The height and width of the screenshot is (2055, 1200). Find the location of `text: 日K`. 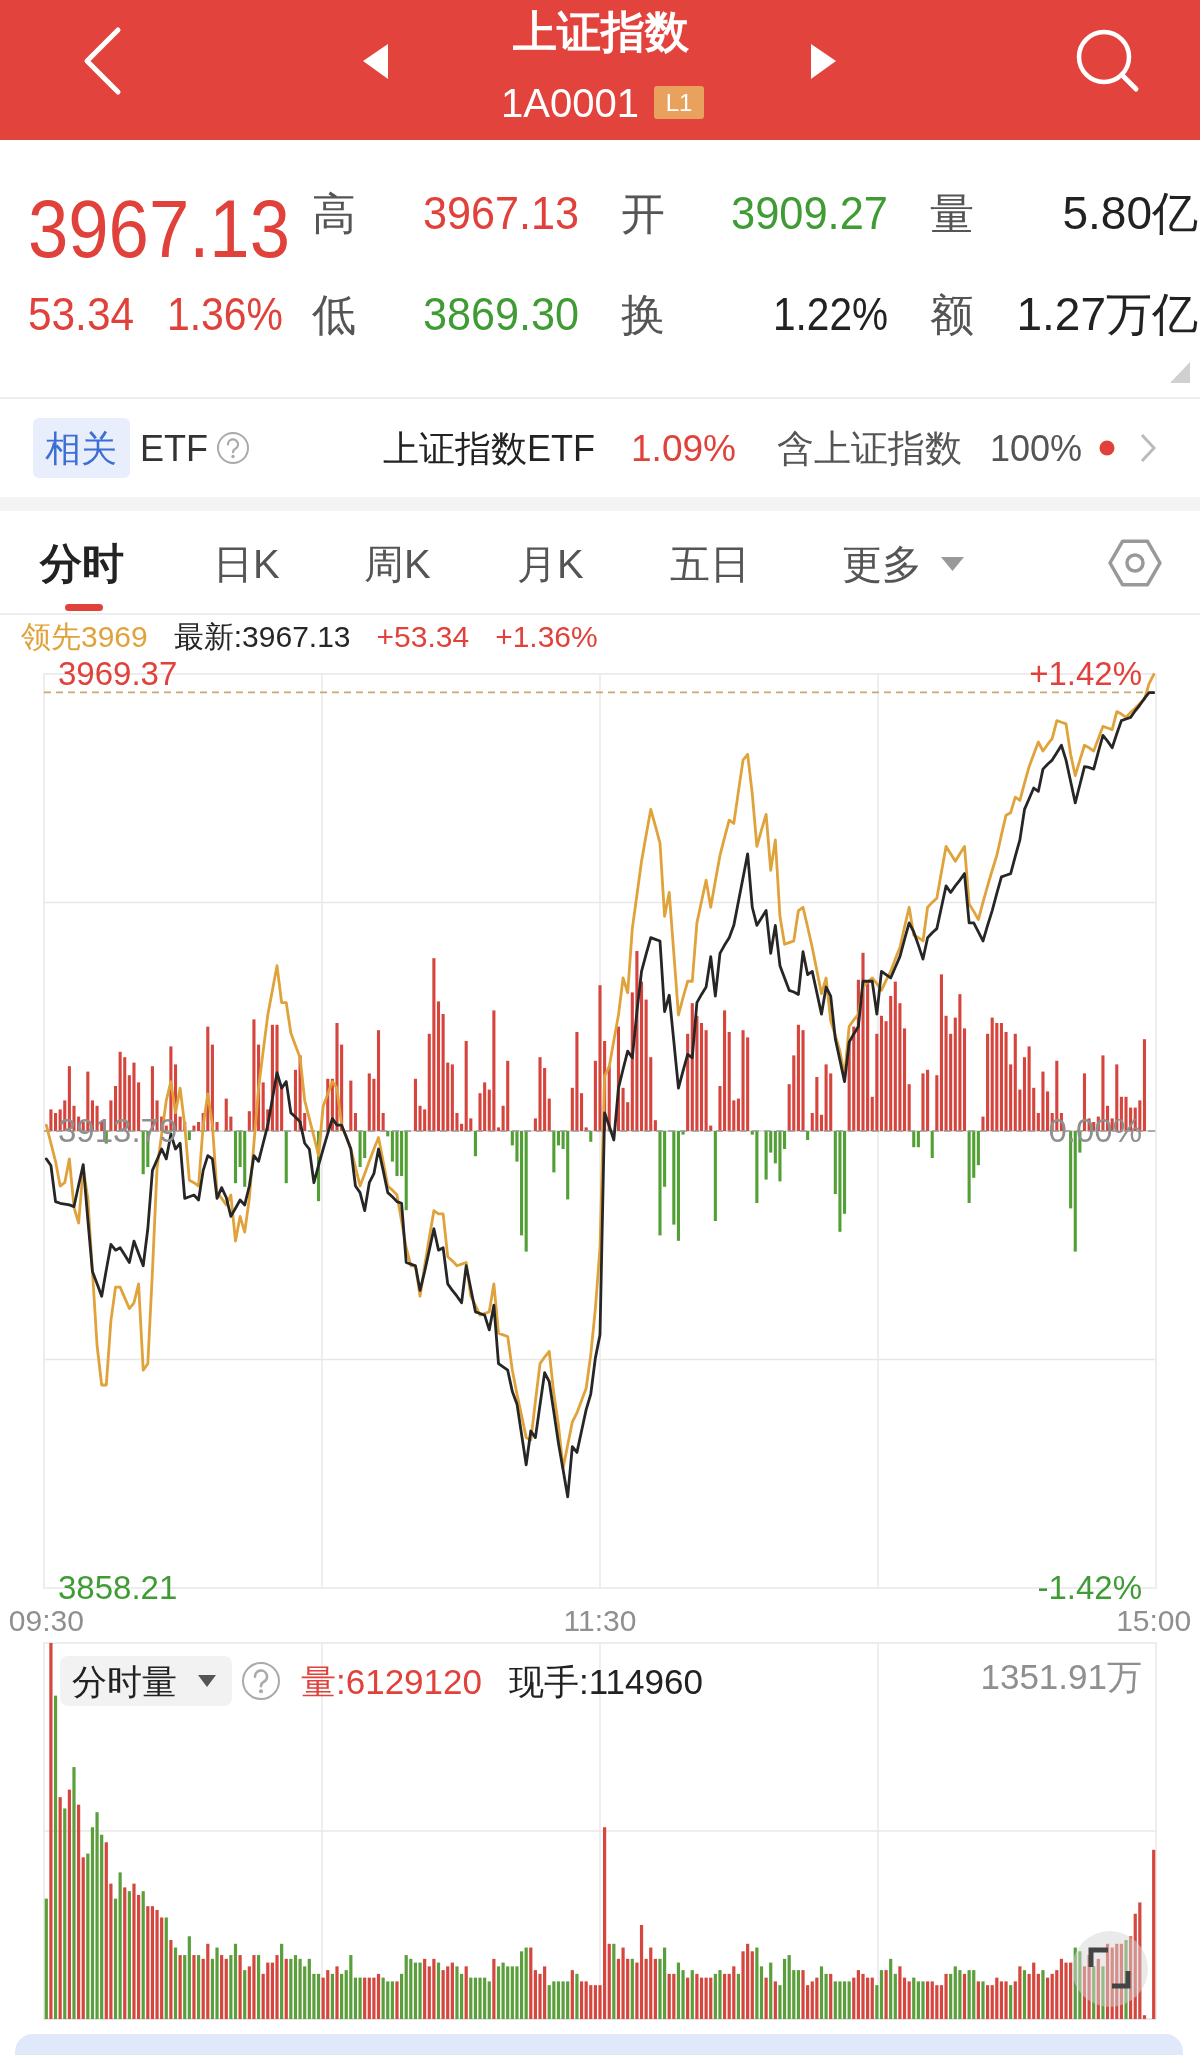

text: 日K is located at coordinates (246, 564).